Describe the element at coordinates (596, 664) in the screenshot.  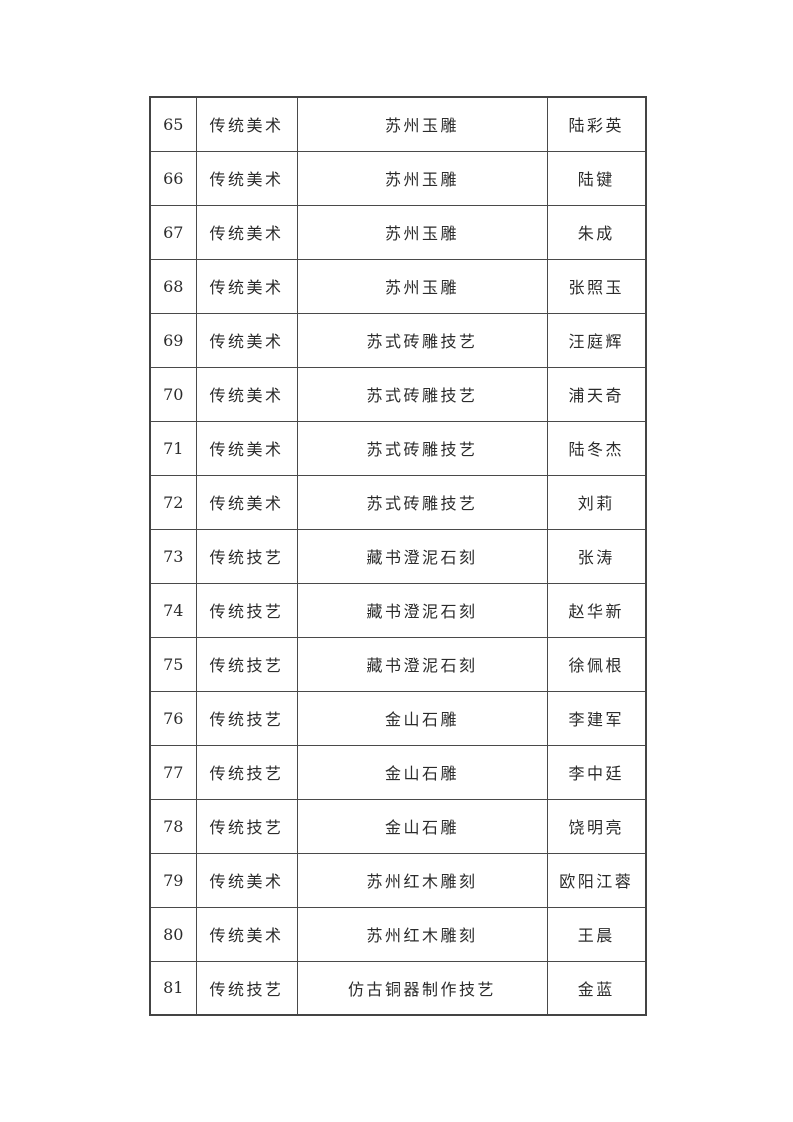
I see `cell-person: 徐佩根` at that location.